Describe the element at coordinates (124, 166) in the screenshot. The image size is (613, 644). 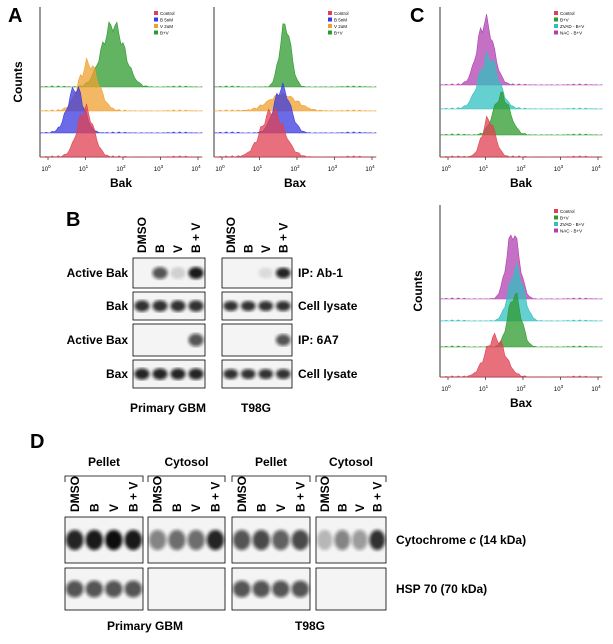
I see `tick-exp: 2` at that location.